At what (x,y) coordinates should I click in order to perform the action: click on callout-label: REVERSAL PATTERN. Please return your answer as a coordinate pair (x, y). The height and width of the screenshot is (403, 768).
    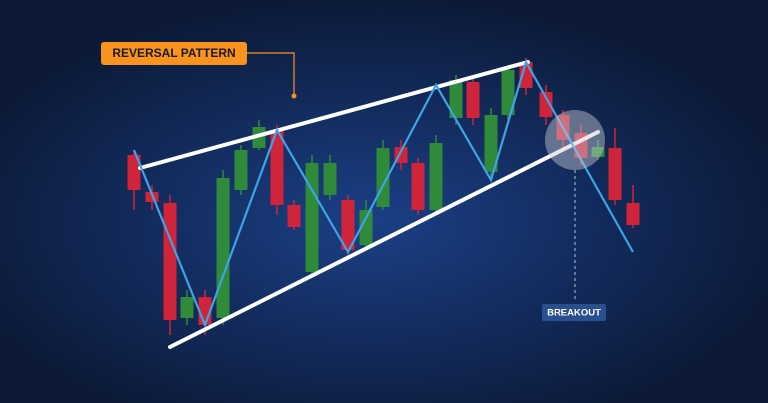
    Looking at the image, I should click on (173, 53).